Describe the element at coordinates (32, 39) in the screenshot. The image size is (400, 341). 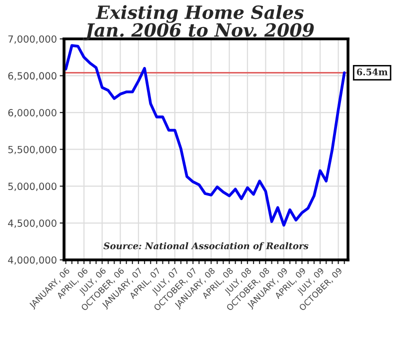
I see `y-tick-label: 7,000,000` at that location.